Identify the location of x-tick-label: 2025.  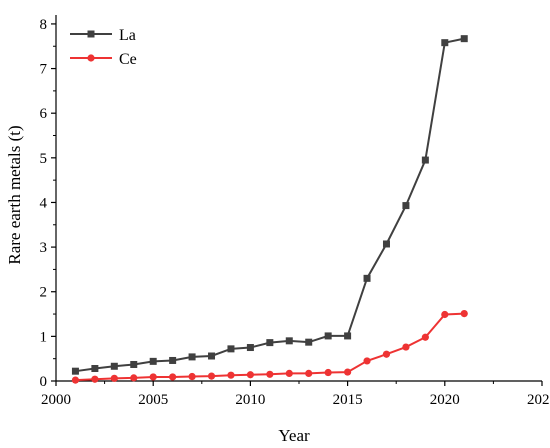
(538, 400).